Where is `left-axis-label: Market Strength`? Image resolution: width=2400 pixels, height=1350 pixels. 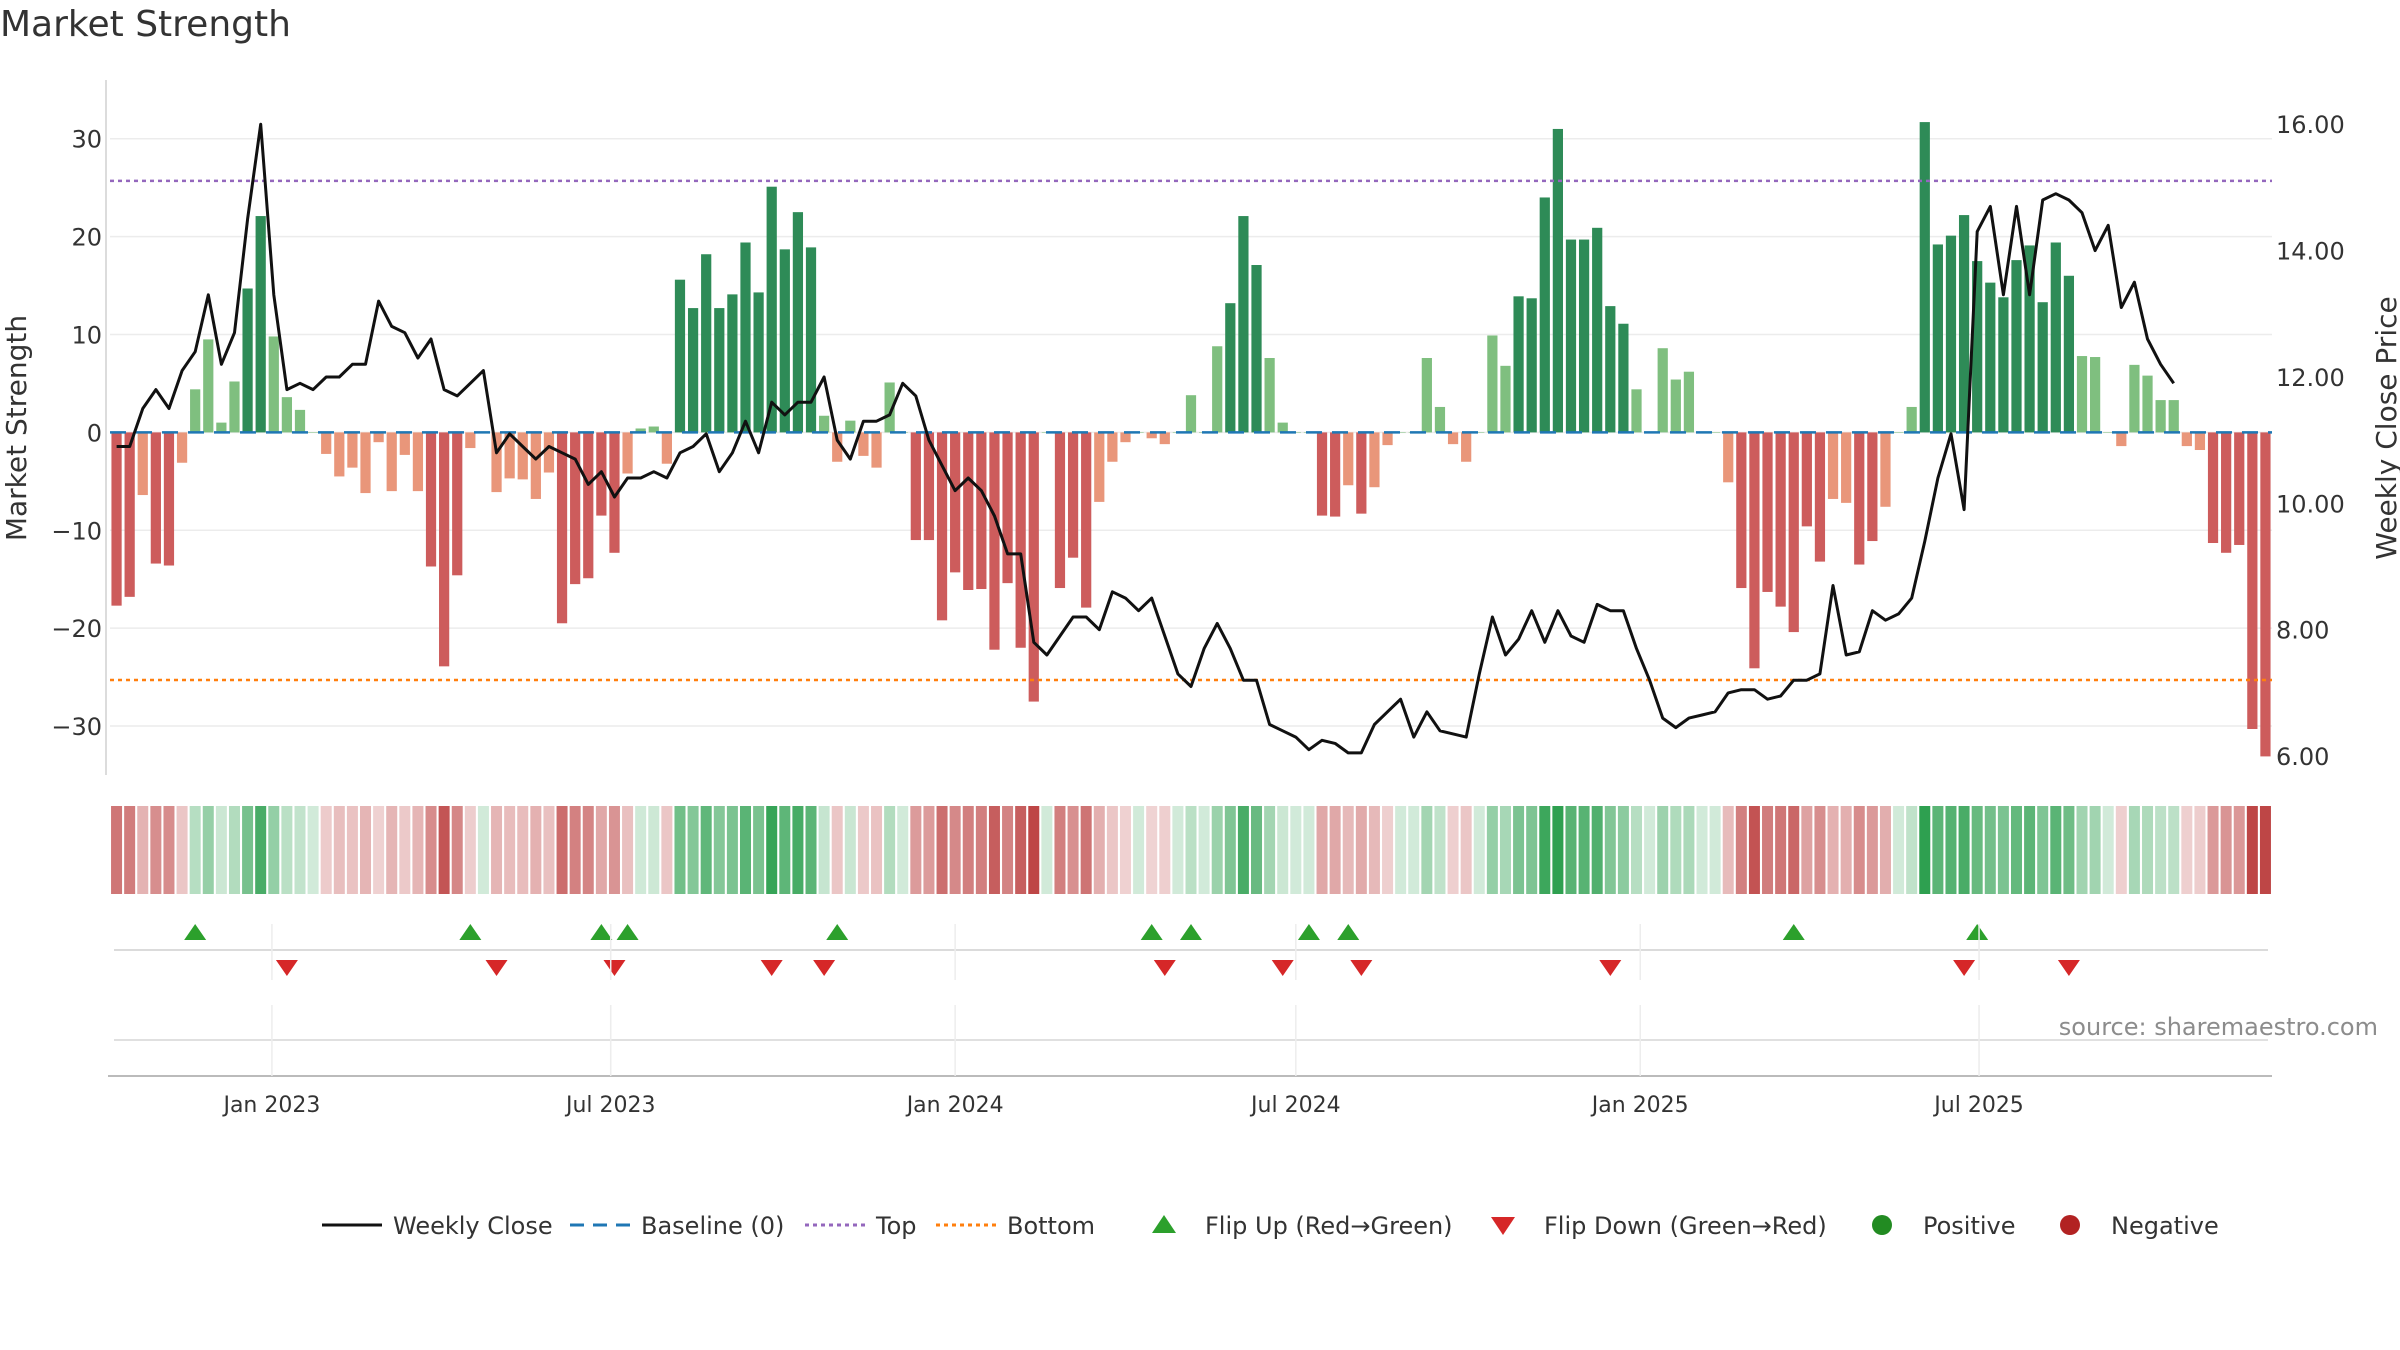
left-axis-label: Market Strength is located at coordinates (16, 428).